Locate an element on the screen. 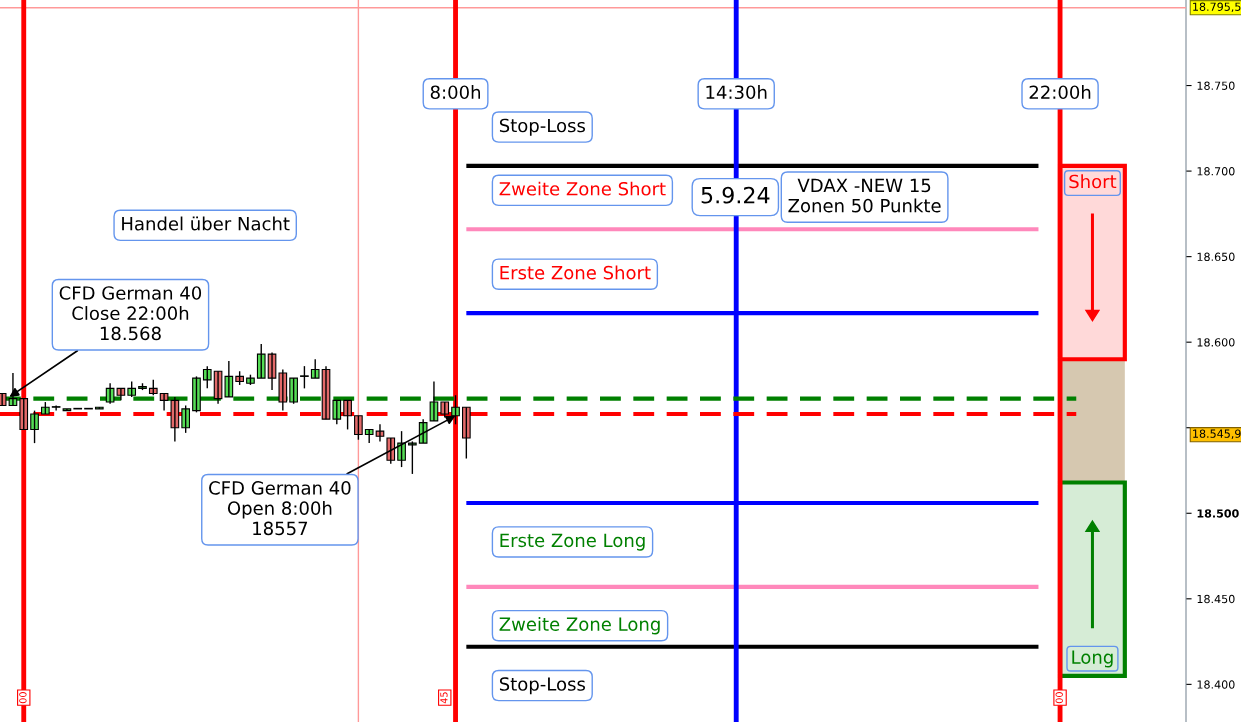 The image size is (1241, 722). annotation: 5.9.24 is located at coordinates (735, 195).